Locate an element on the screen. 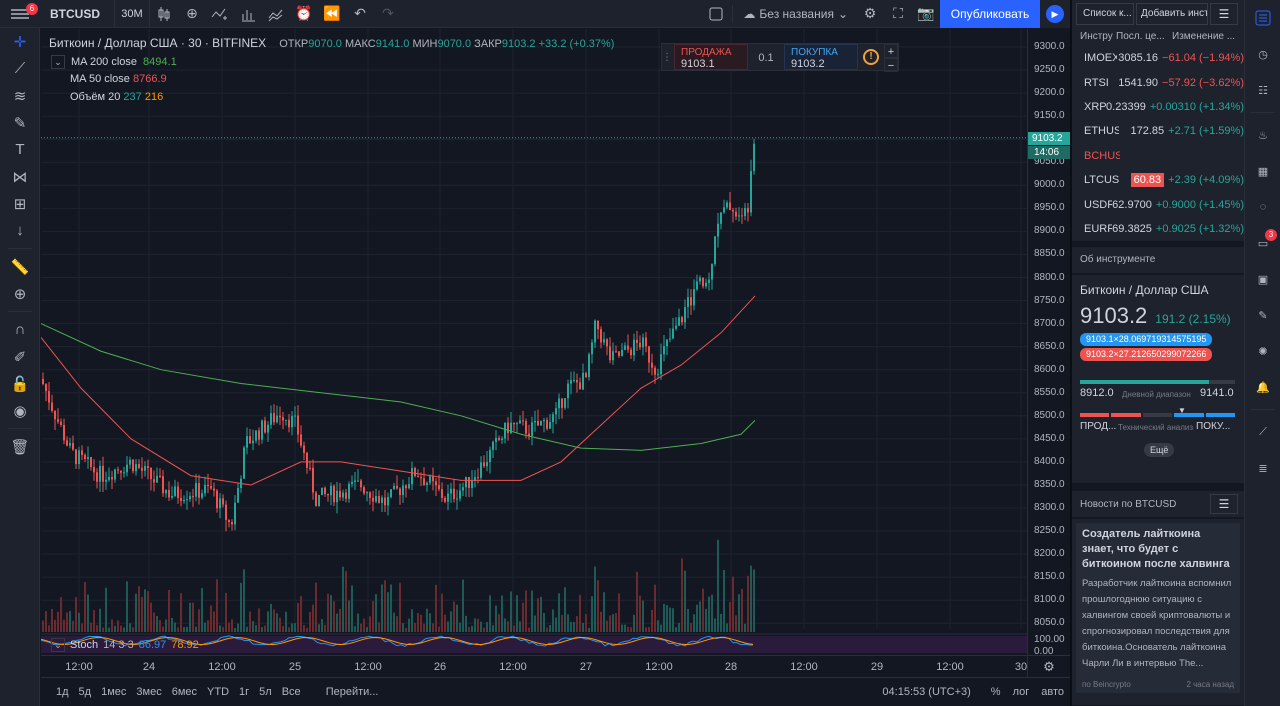 This screenshot has height=706, width=1280. templates-button is located at coordinates (276, 14).